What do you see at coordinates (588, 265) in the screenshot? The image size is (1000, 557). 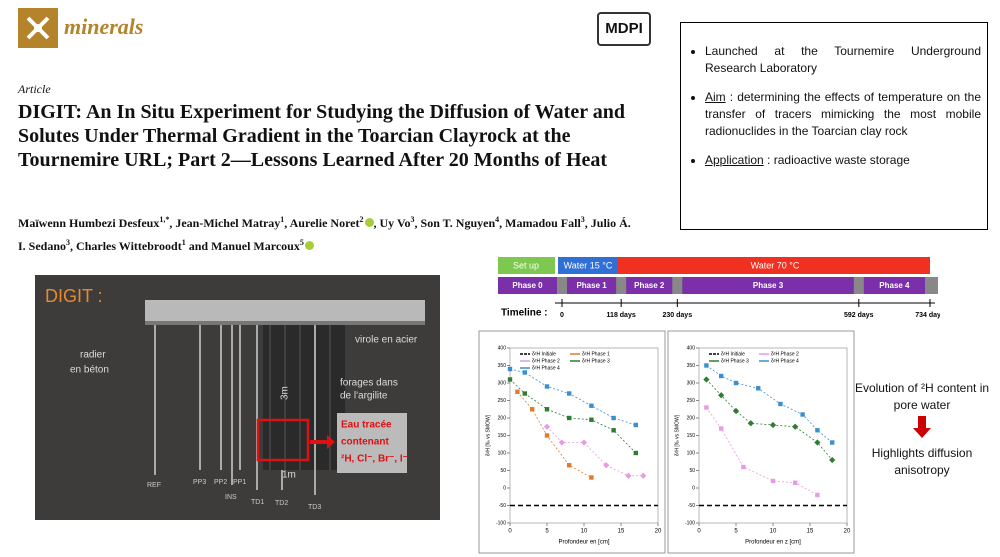 I see `stage-label: Water 15 °C` at bounding box center [588, 265].